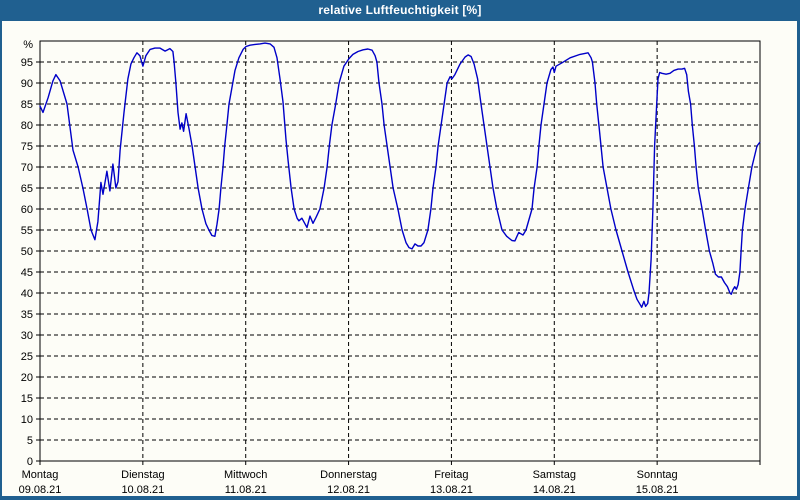 This screenshot has width=800, height=500. I want to click on day-date-label: 09.08.21, so click(40, 490).